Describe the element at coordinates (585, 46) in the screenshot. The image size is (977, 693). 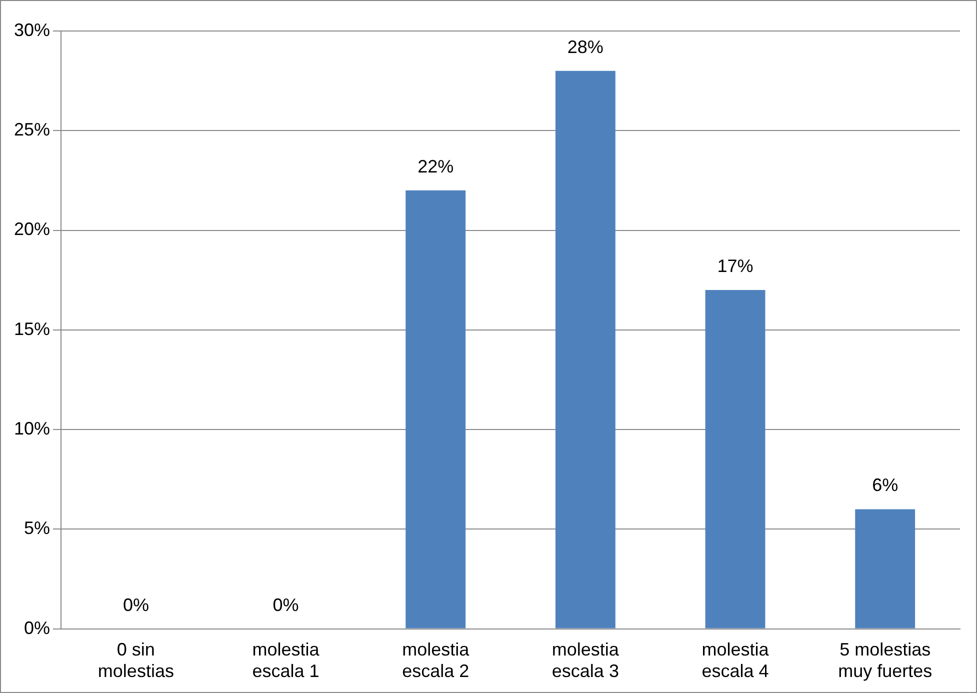
I see `data-label: 28%` at that location.